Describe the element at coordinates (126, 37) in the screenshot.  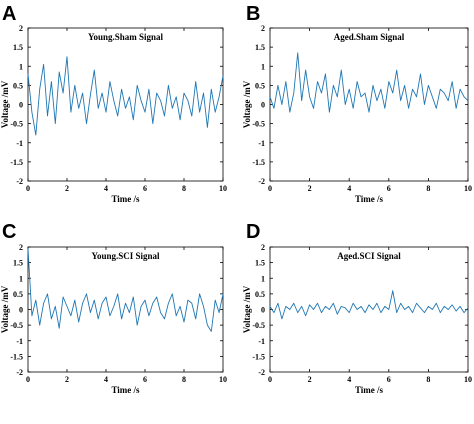
I see `chart-title: Young.Sham Signal` at that location.